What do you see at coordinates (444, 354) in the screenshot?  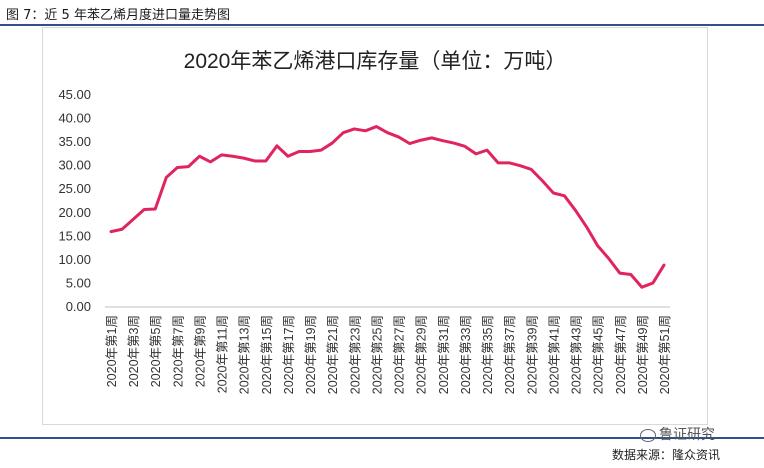 I see `x-tick-label: 2020年第31周` at bounding box center [444, 354].